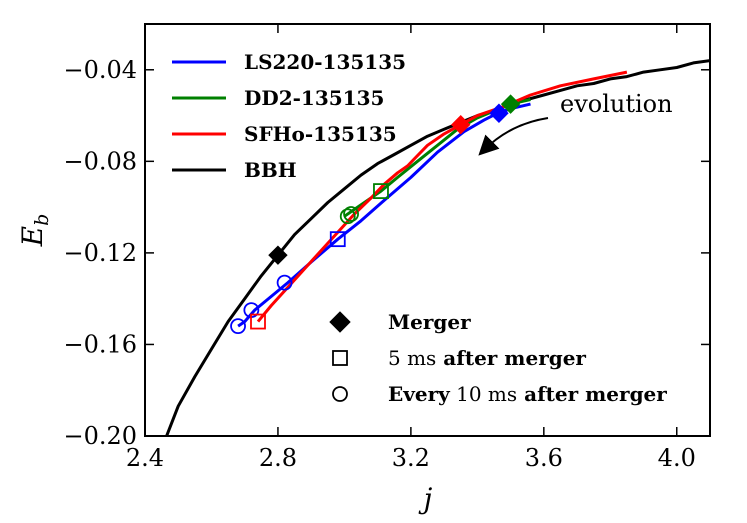 The height and width of the screenshot is (523, 747). Describe the element at coordinates (100, 161) in the screenshot. I see `y-tick-label: −0.08` at that location.